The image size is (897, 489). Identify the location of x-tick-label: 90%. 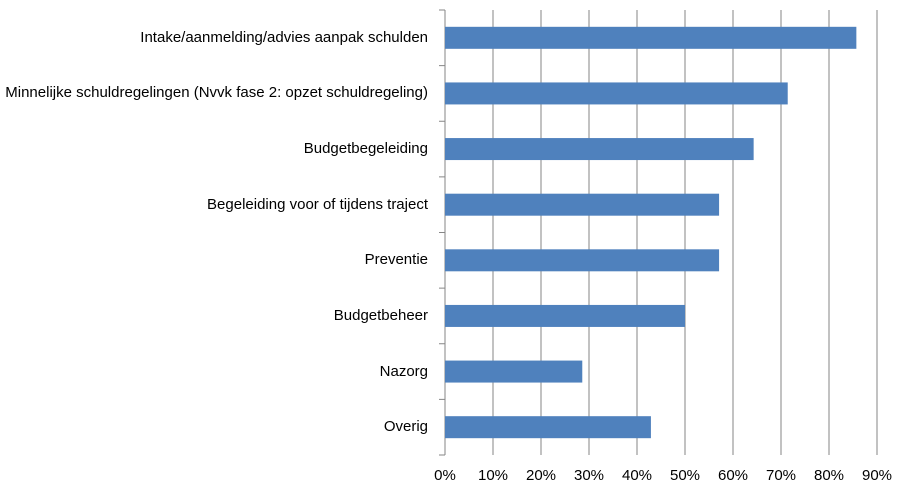
(877, 475).